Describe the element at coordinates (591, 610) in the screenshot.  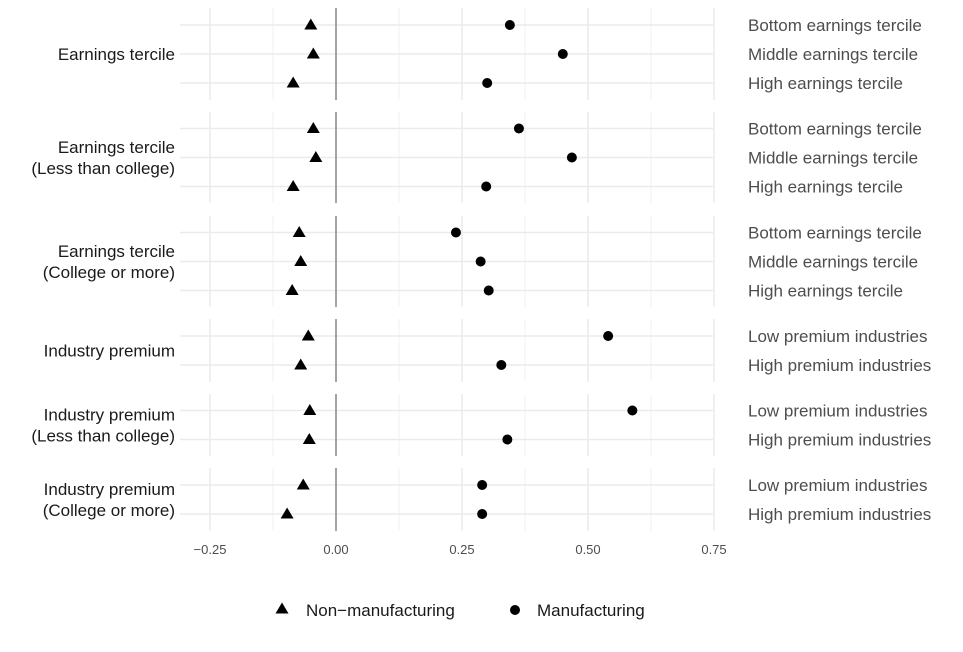
I see `legend-label-manufacturing: Manufacturing` at that location.